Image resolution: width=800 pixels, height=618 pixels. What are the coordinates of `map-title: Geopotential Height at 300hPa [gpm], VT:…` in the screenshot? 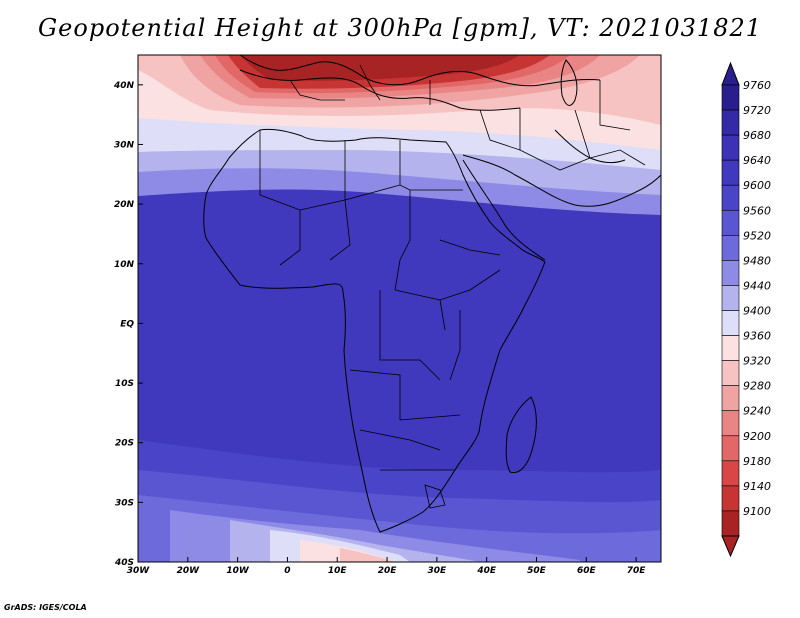 It's located at (400, 28).